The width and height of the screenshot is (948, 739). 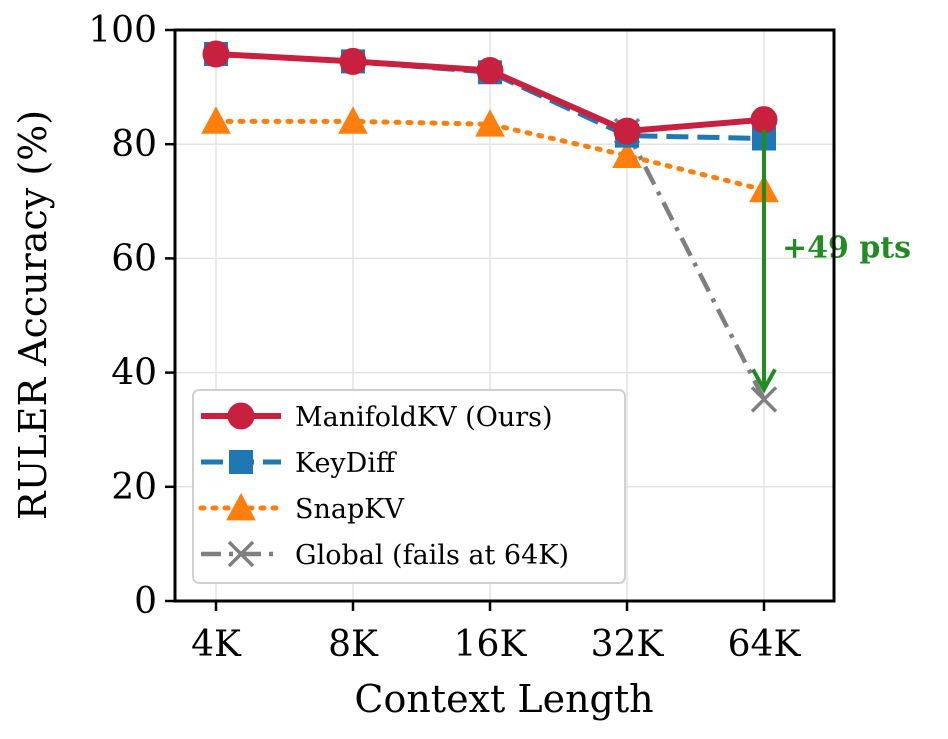 What do you see at coordinates (134, 144) in the screenshot?
I see `y-tick-label: 80` at bounding box center [134, 144].